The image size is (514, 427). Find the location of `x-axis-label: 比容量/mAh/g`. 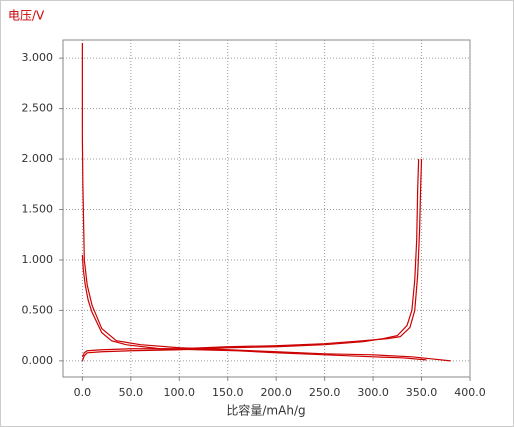

x-axis-label: 比容量/mAh/g is located at coordinates (265, 410).